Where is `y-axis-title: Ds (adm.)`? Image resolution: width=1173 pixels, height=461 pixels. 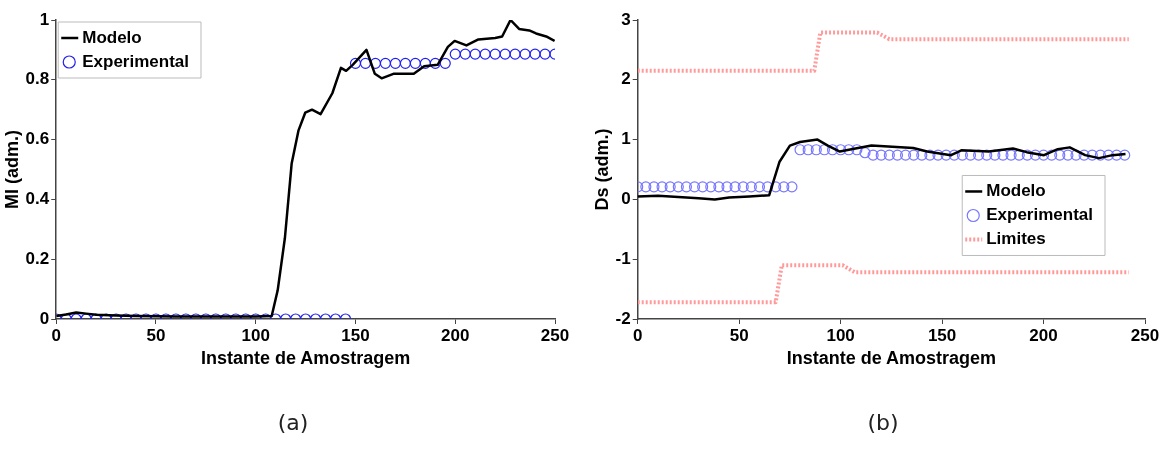 y-axis-title: Ds (adm.) is located at coordinates (601, 169).